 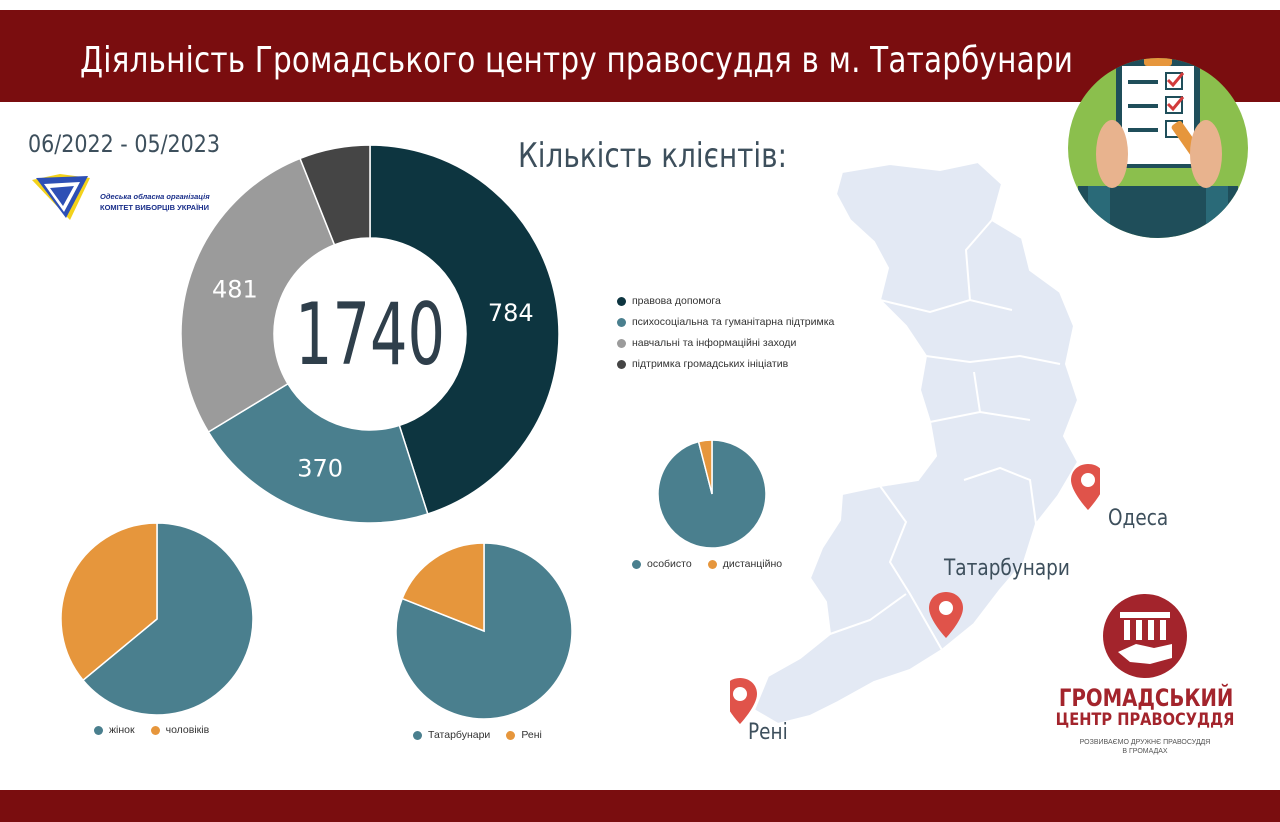 What do you see at coordinates (1145, 742) in the screenshot?
I see `gcp-slogan-line1: РОЗВИВАЄМО ДРУЖНЄ ПРАВОСУДДЯ` at bounding box center [1145, 742].